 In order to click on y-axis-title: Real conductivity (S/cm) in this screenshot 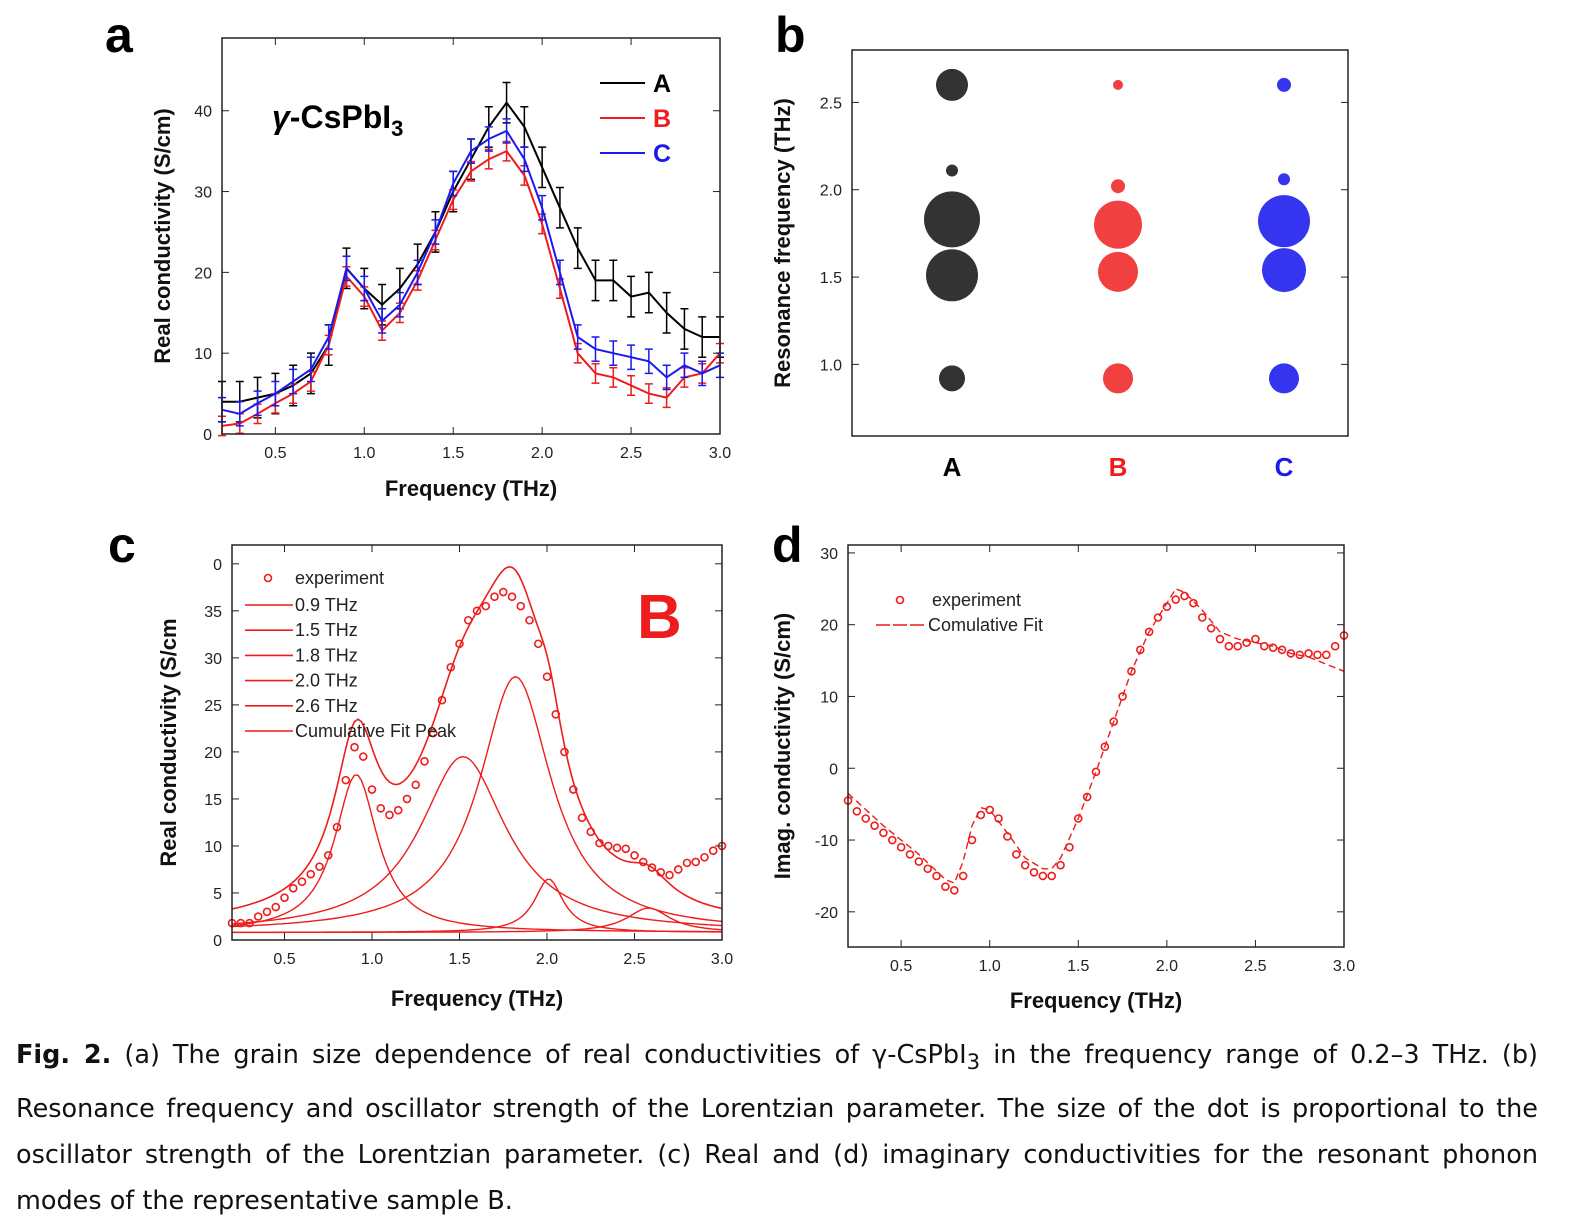, I will do `click(162, 236)`.